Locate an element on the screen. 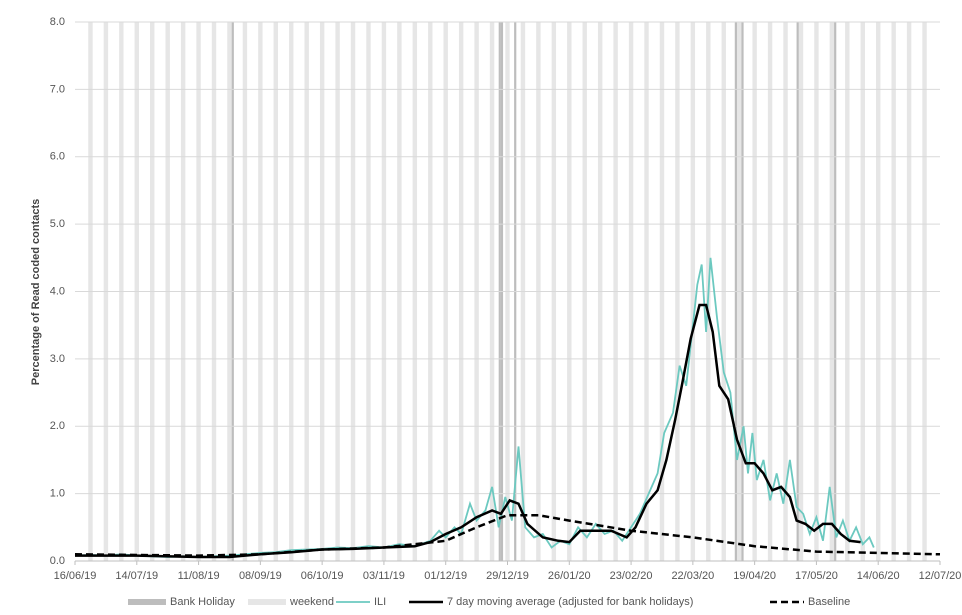  legend-label: ILI is located at coordinates (380, 602).